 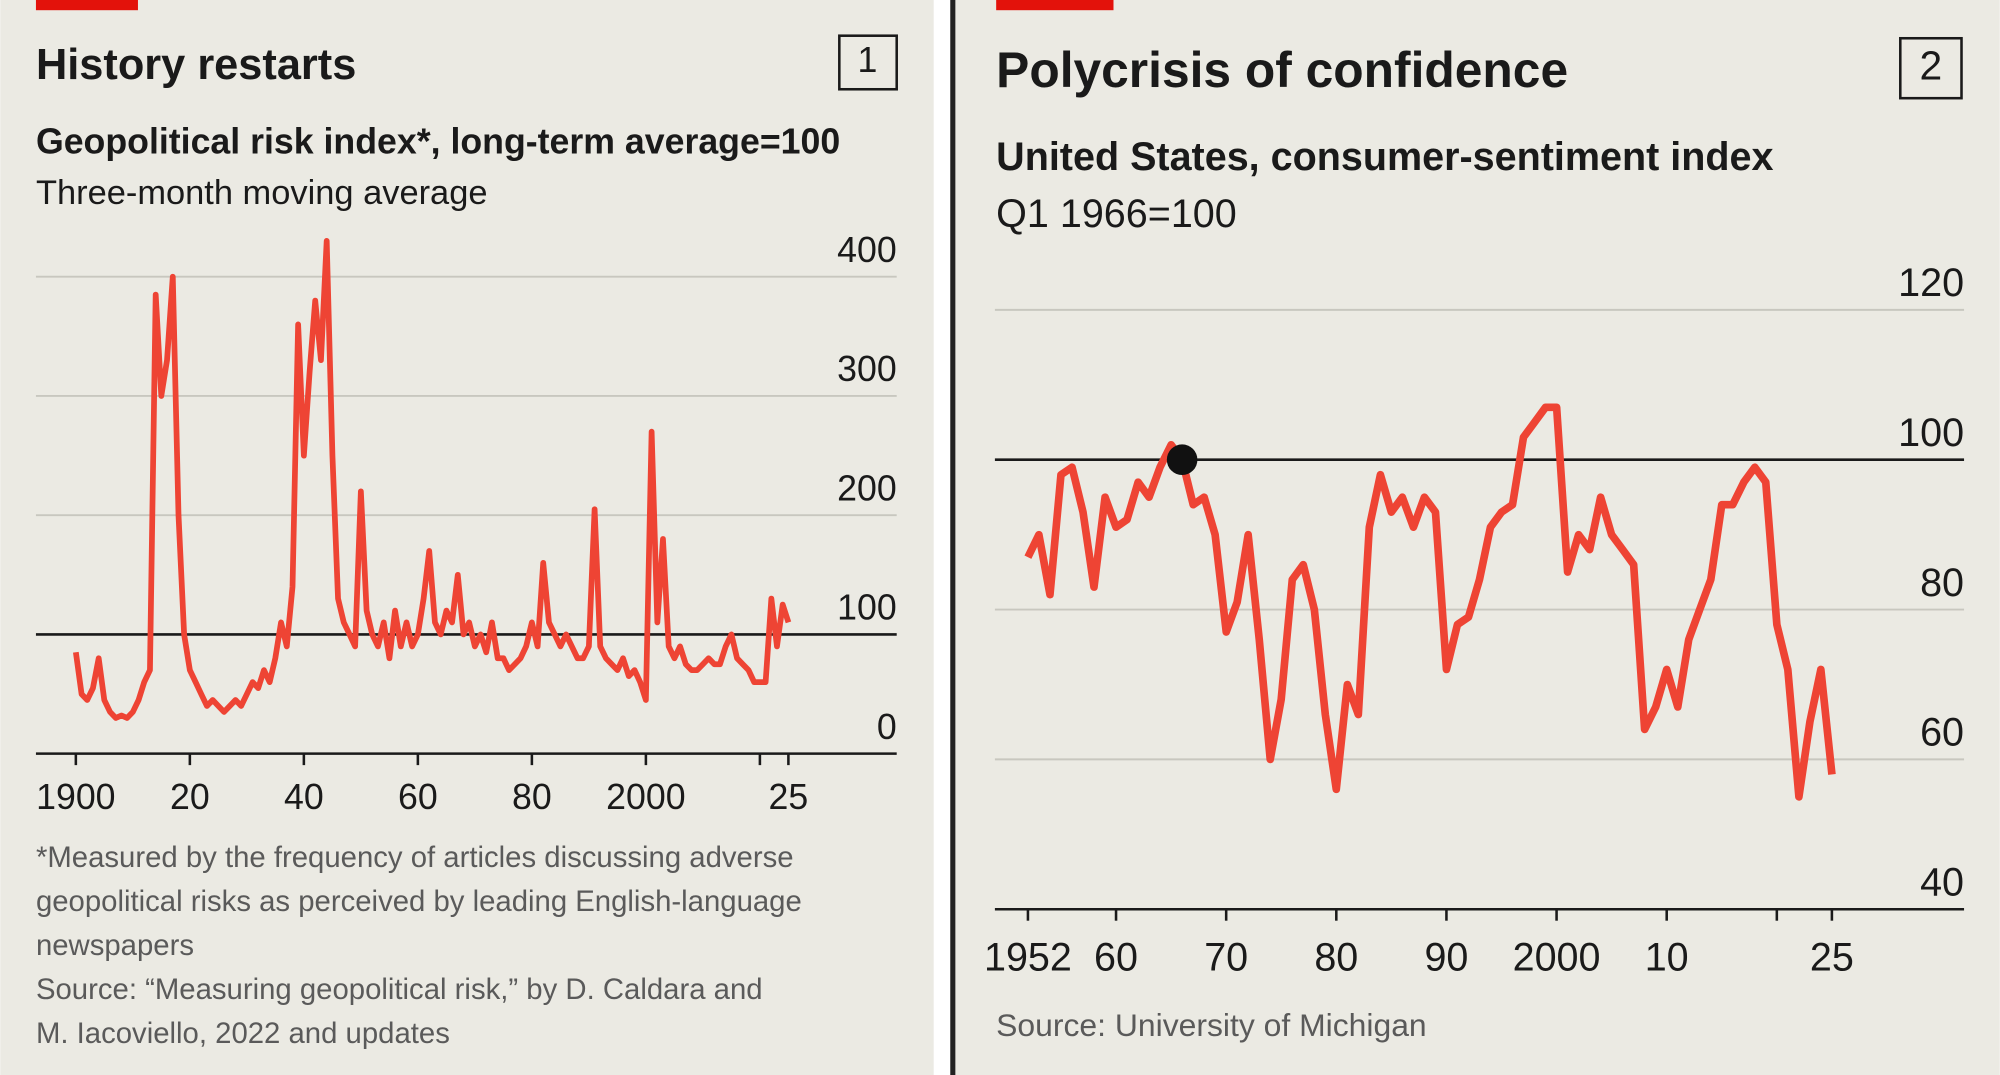 I want to click on x-tick-label: 1900, so click(x=75, y=797).